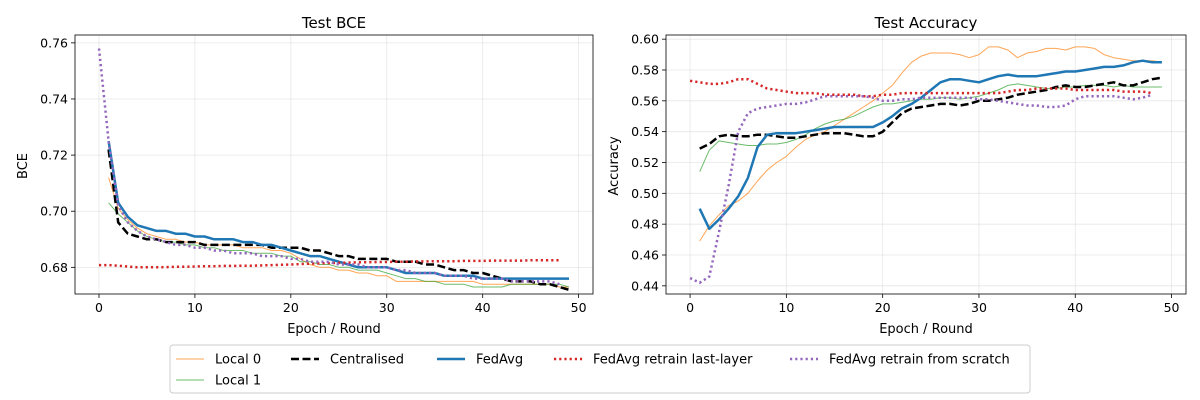 The image size is (1200, 400). I want to click on y-tick-label: 0.58, so click(645, 69).